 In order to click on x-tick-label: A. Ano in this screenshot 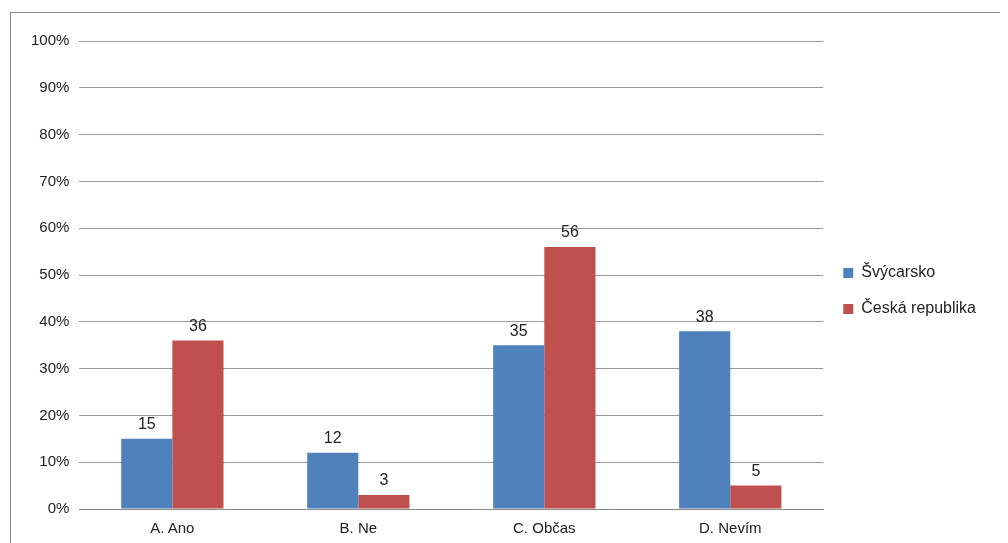, I will do `click(172, 528)`.